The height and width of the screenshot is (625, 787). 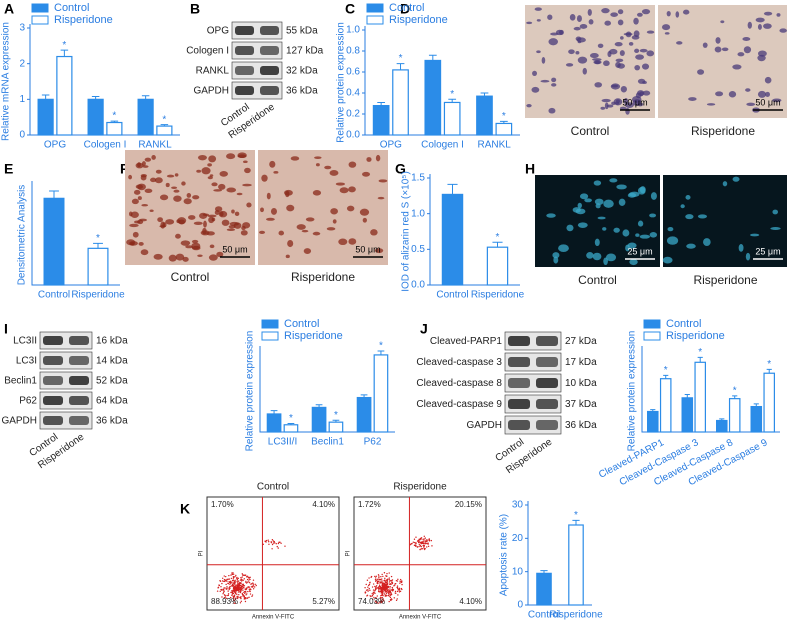 What do you see at coordinates (124, 169) in the screenshot?
I see `panel-letter: F` at bounding box center [124, 169].